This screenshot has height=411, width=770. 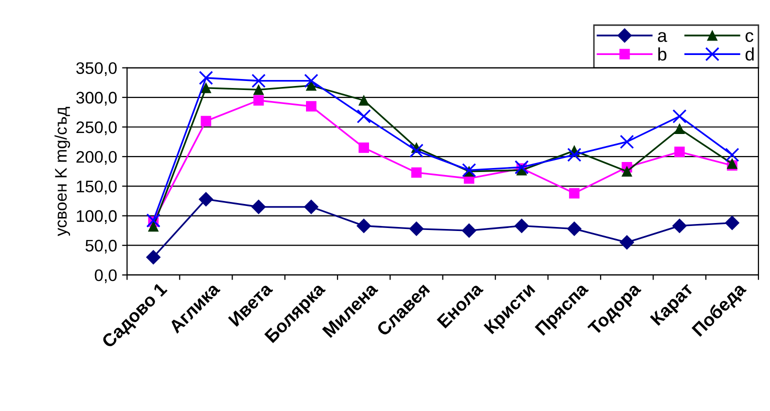 I want to click on y-tick-label: 100,0, so click(x=96, y=217).